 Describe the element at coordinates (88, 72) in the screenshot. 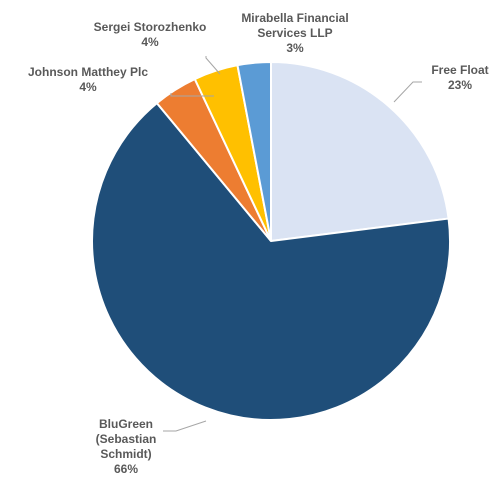

I see `slice-name-line-2: Johnson Matthey Plc` at that location.